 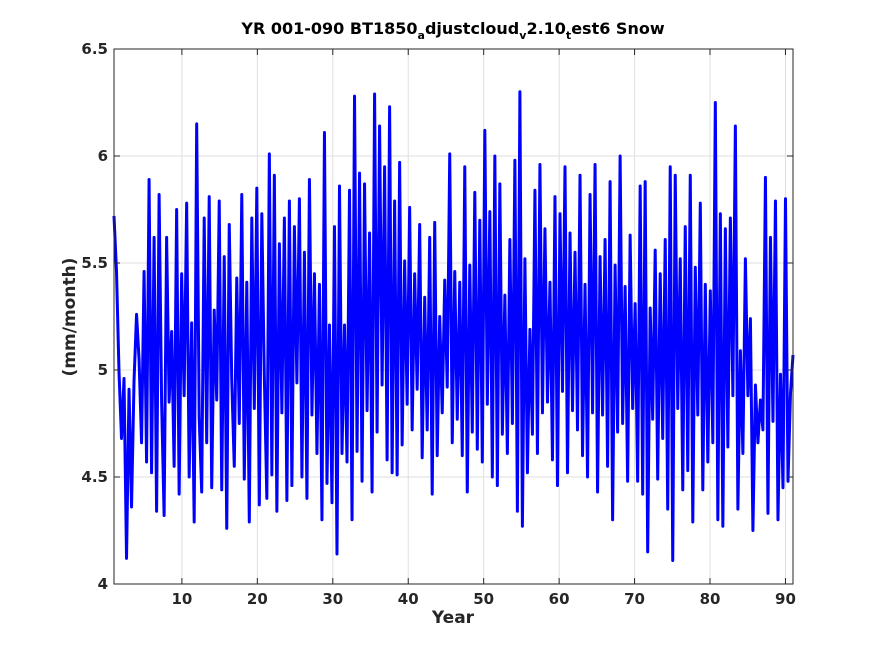 I want to click on x-tick-label: 50, so click(x=483, y=599).